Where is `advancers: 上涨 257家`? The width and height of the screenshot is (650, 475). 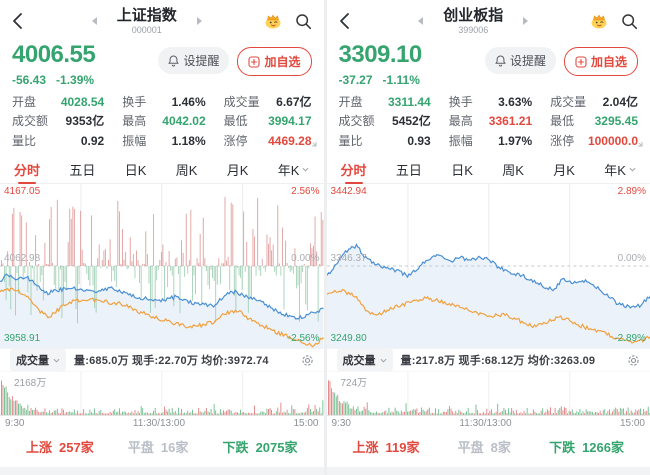
advancers: 上涨 257家 is located at coordinates (60, 446).